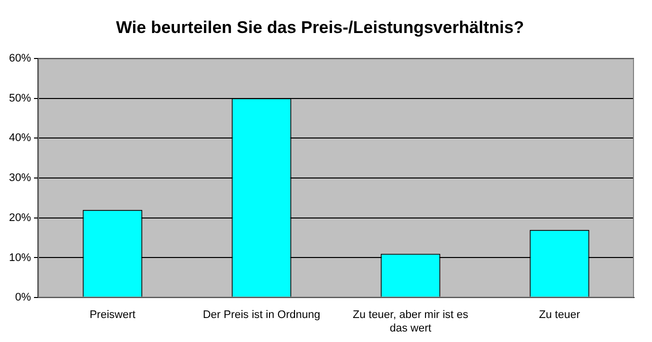 This screenshot has height=342, width=652. Describe the element at coordinates (320, 27) in the screenshot. I see `chart-title: Wie beurteilen Sie das Preis-/Leistungsverhältnis?` at that location.